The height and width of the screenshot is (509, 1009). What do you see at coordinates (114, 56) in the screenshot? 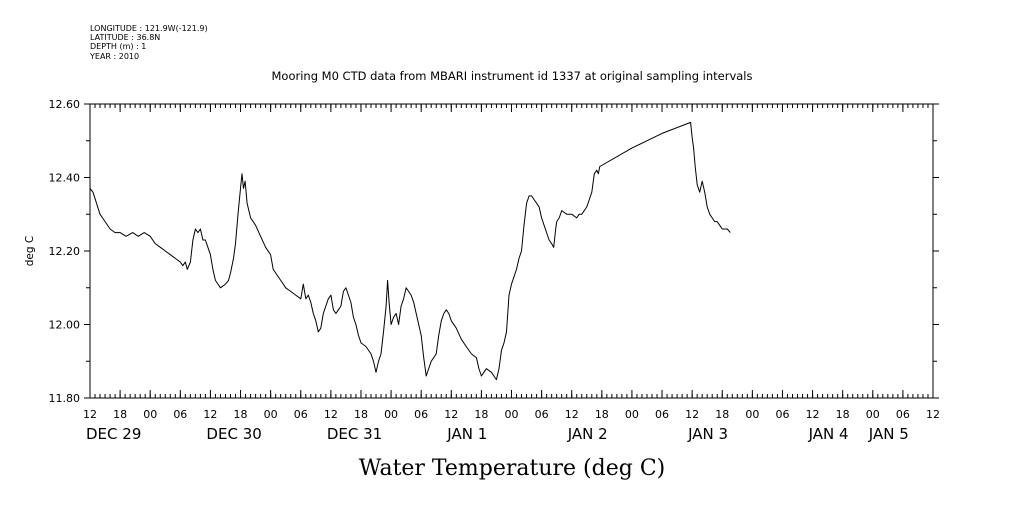
I see `year-label: YEAR : 2010` at bounding box center [114, 56].